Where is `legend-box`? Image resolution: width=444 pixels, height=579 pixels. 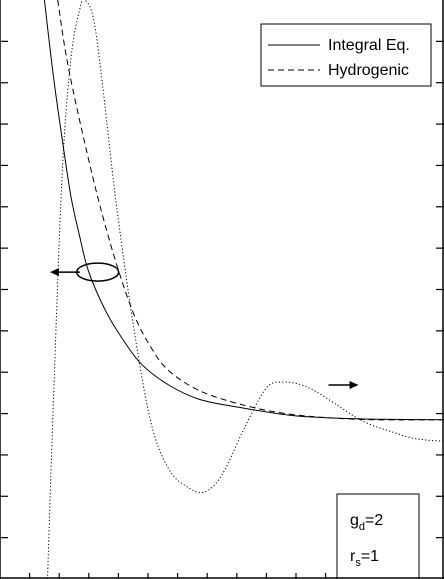
legend-box is located at coordinates (346, 55).